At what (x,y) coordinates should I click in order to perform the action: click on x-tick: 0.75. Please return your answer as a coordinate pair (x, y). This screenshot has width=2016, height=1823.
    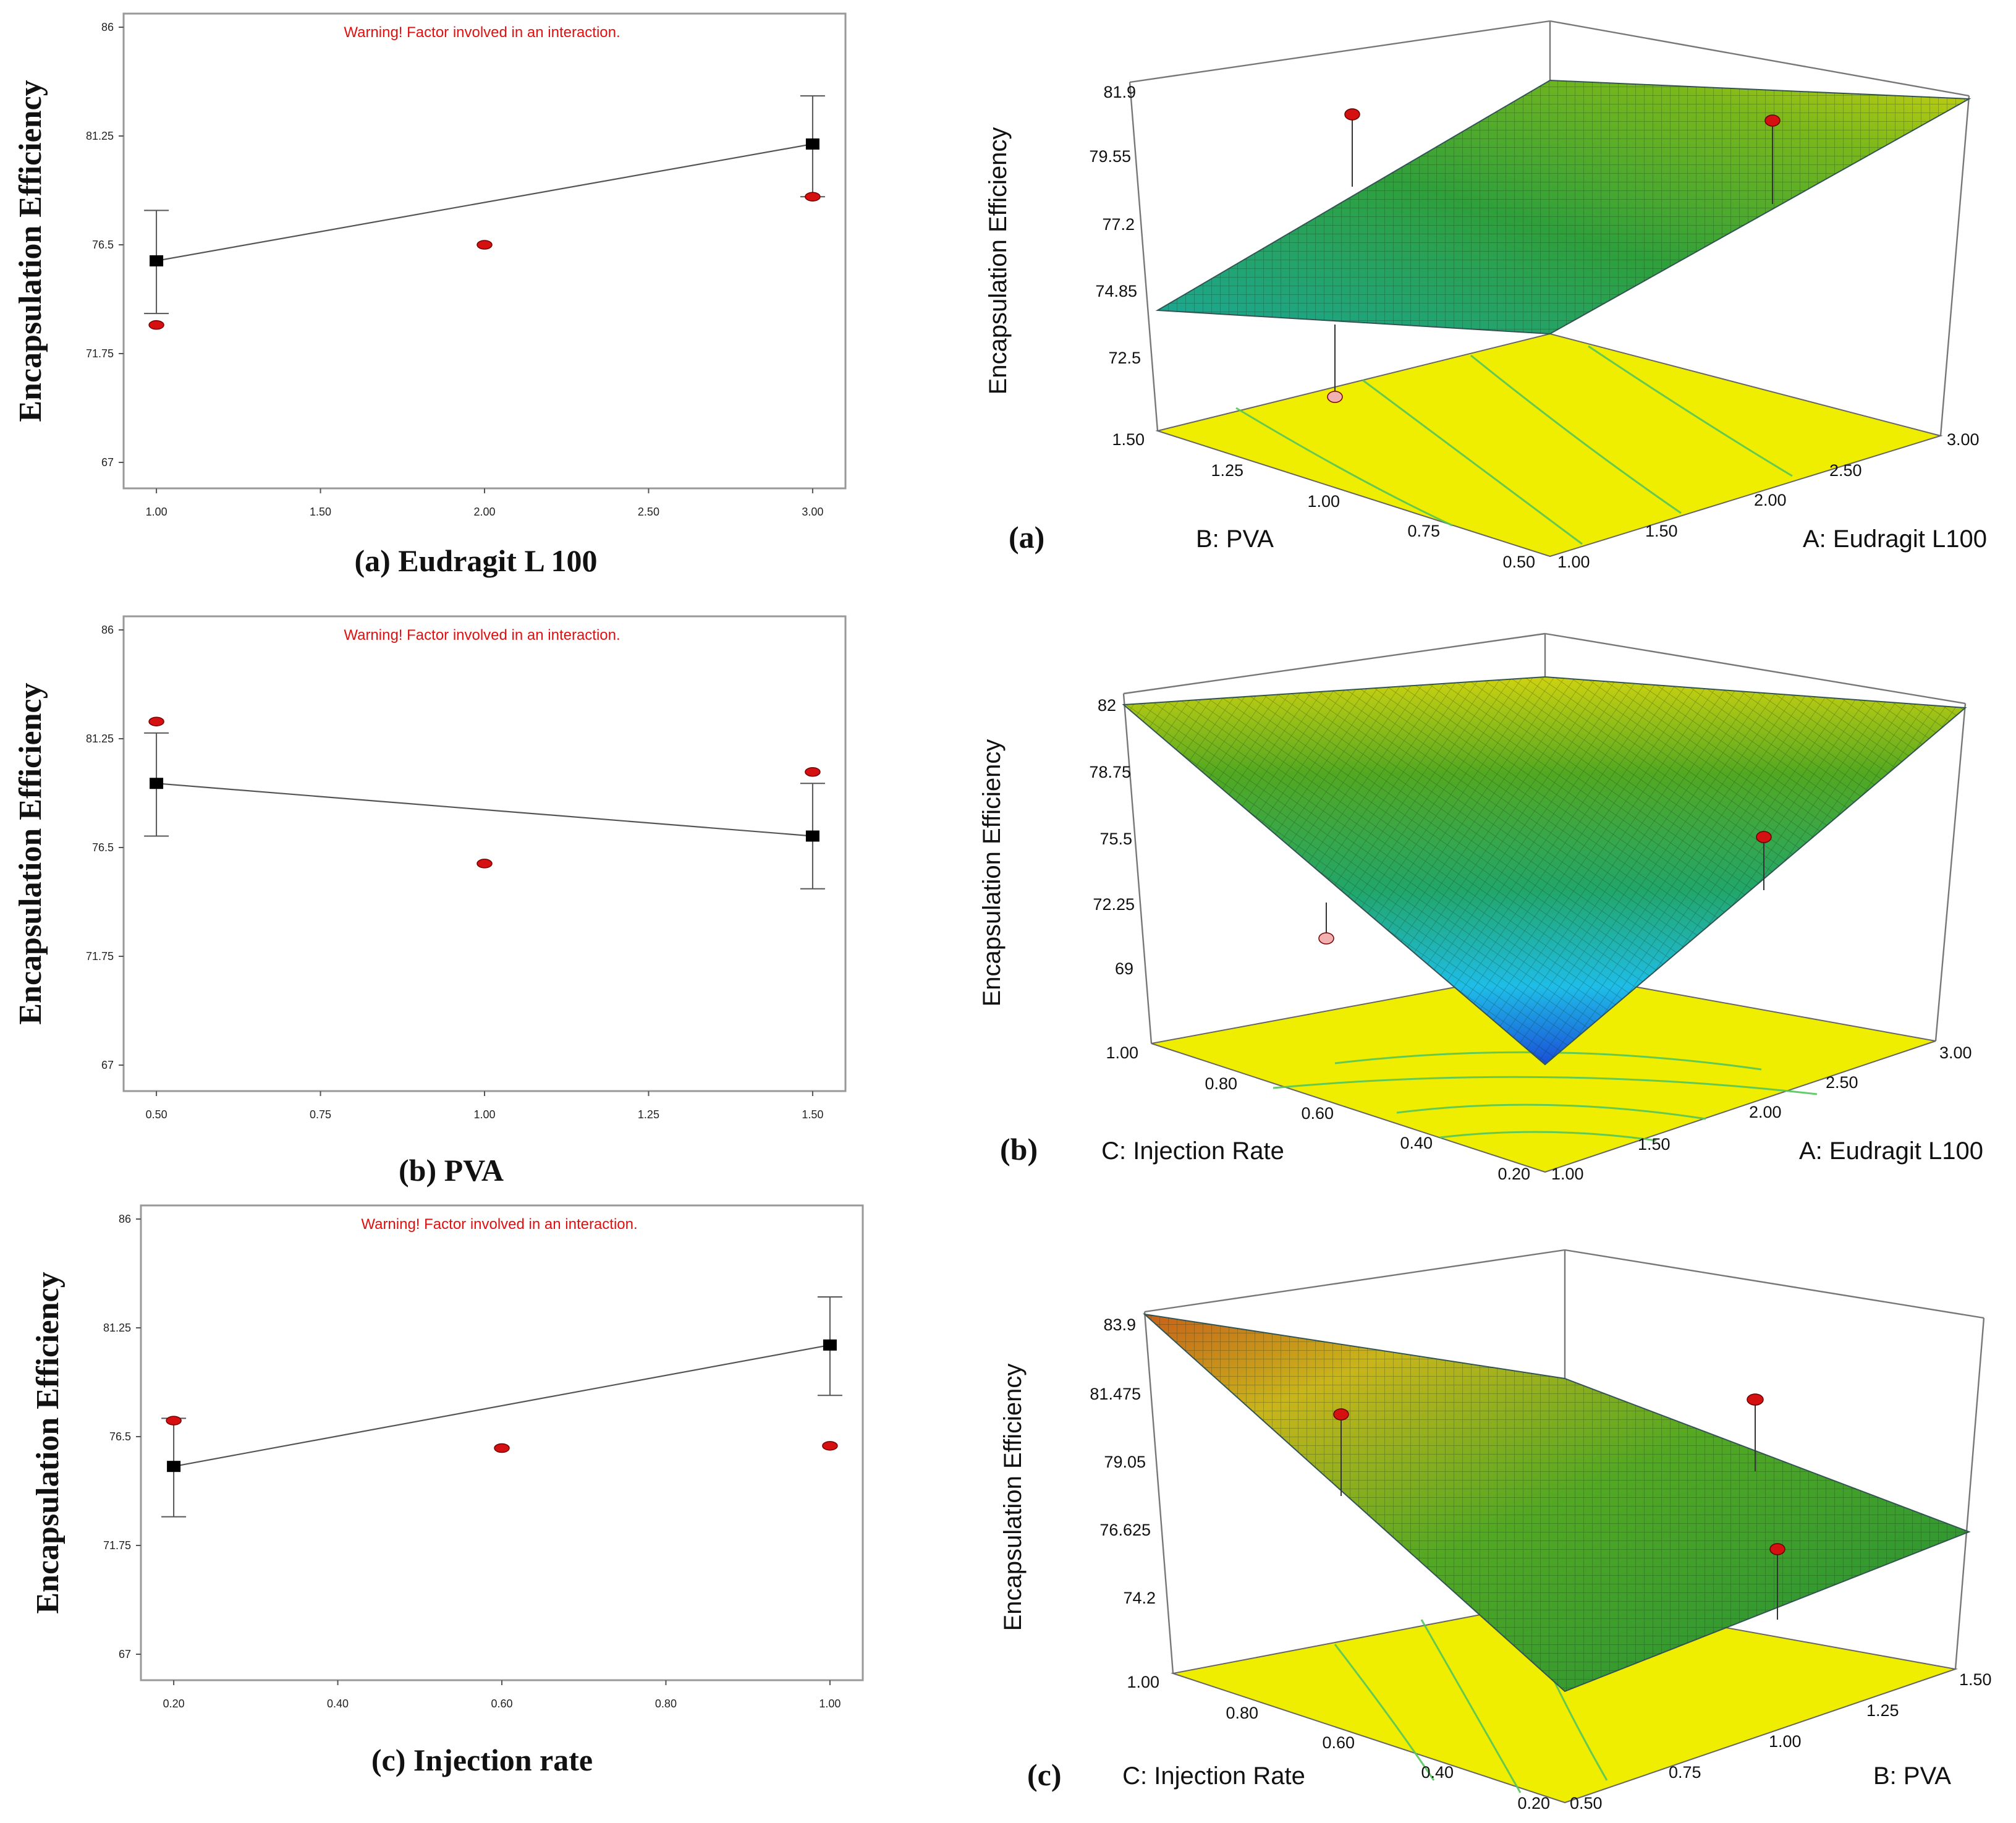
    Looking at the image, I should click on (1685, 1772).